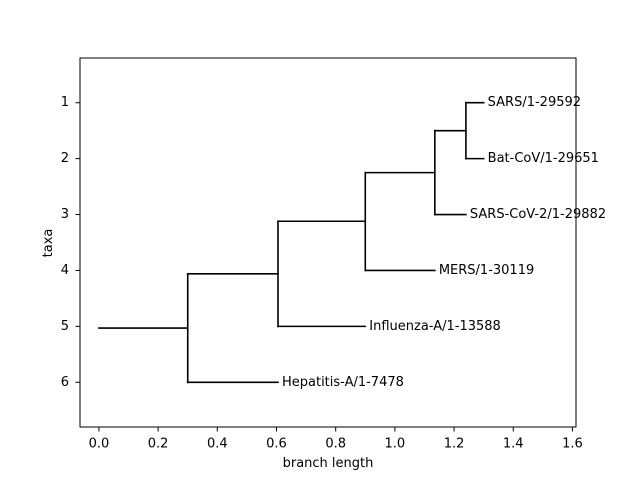  I want to click on y-tick-label-5: 6, so click(65, 382).